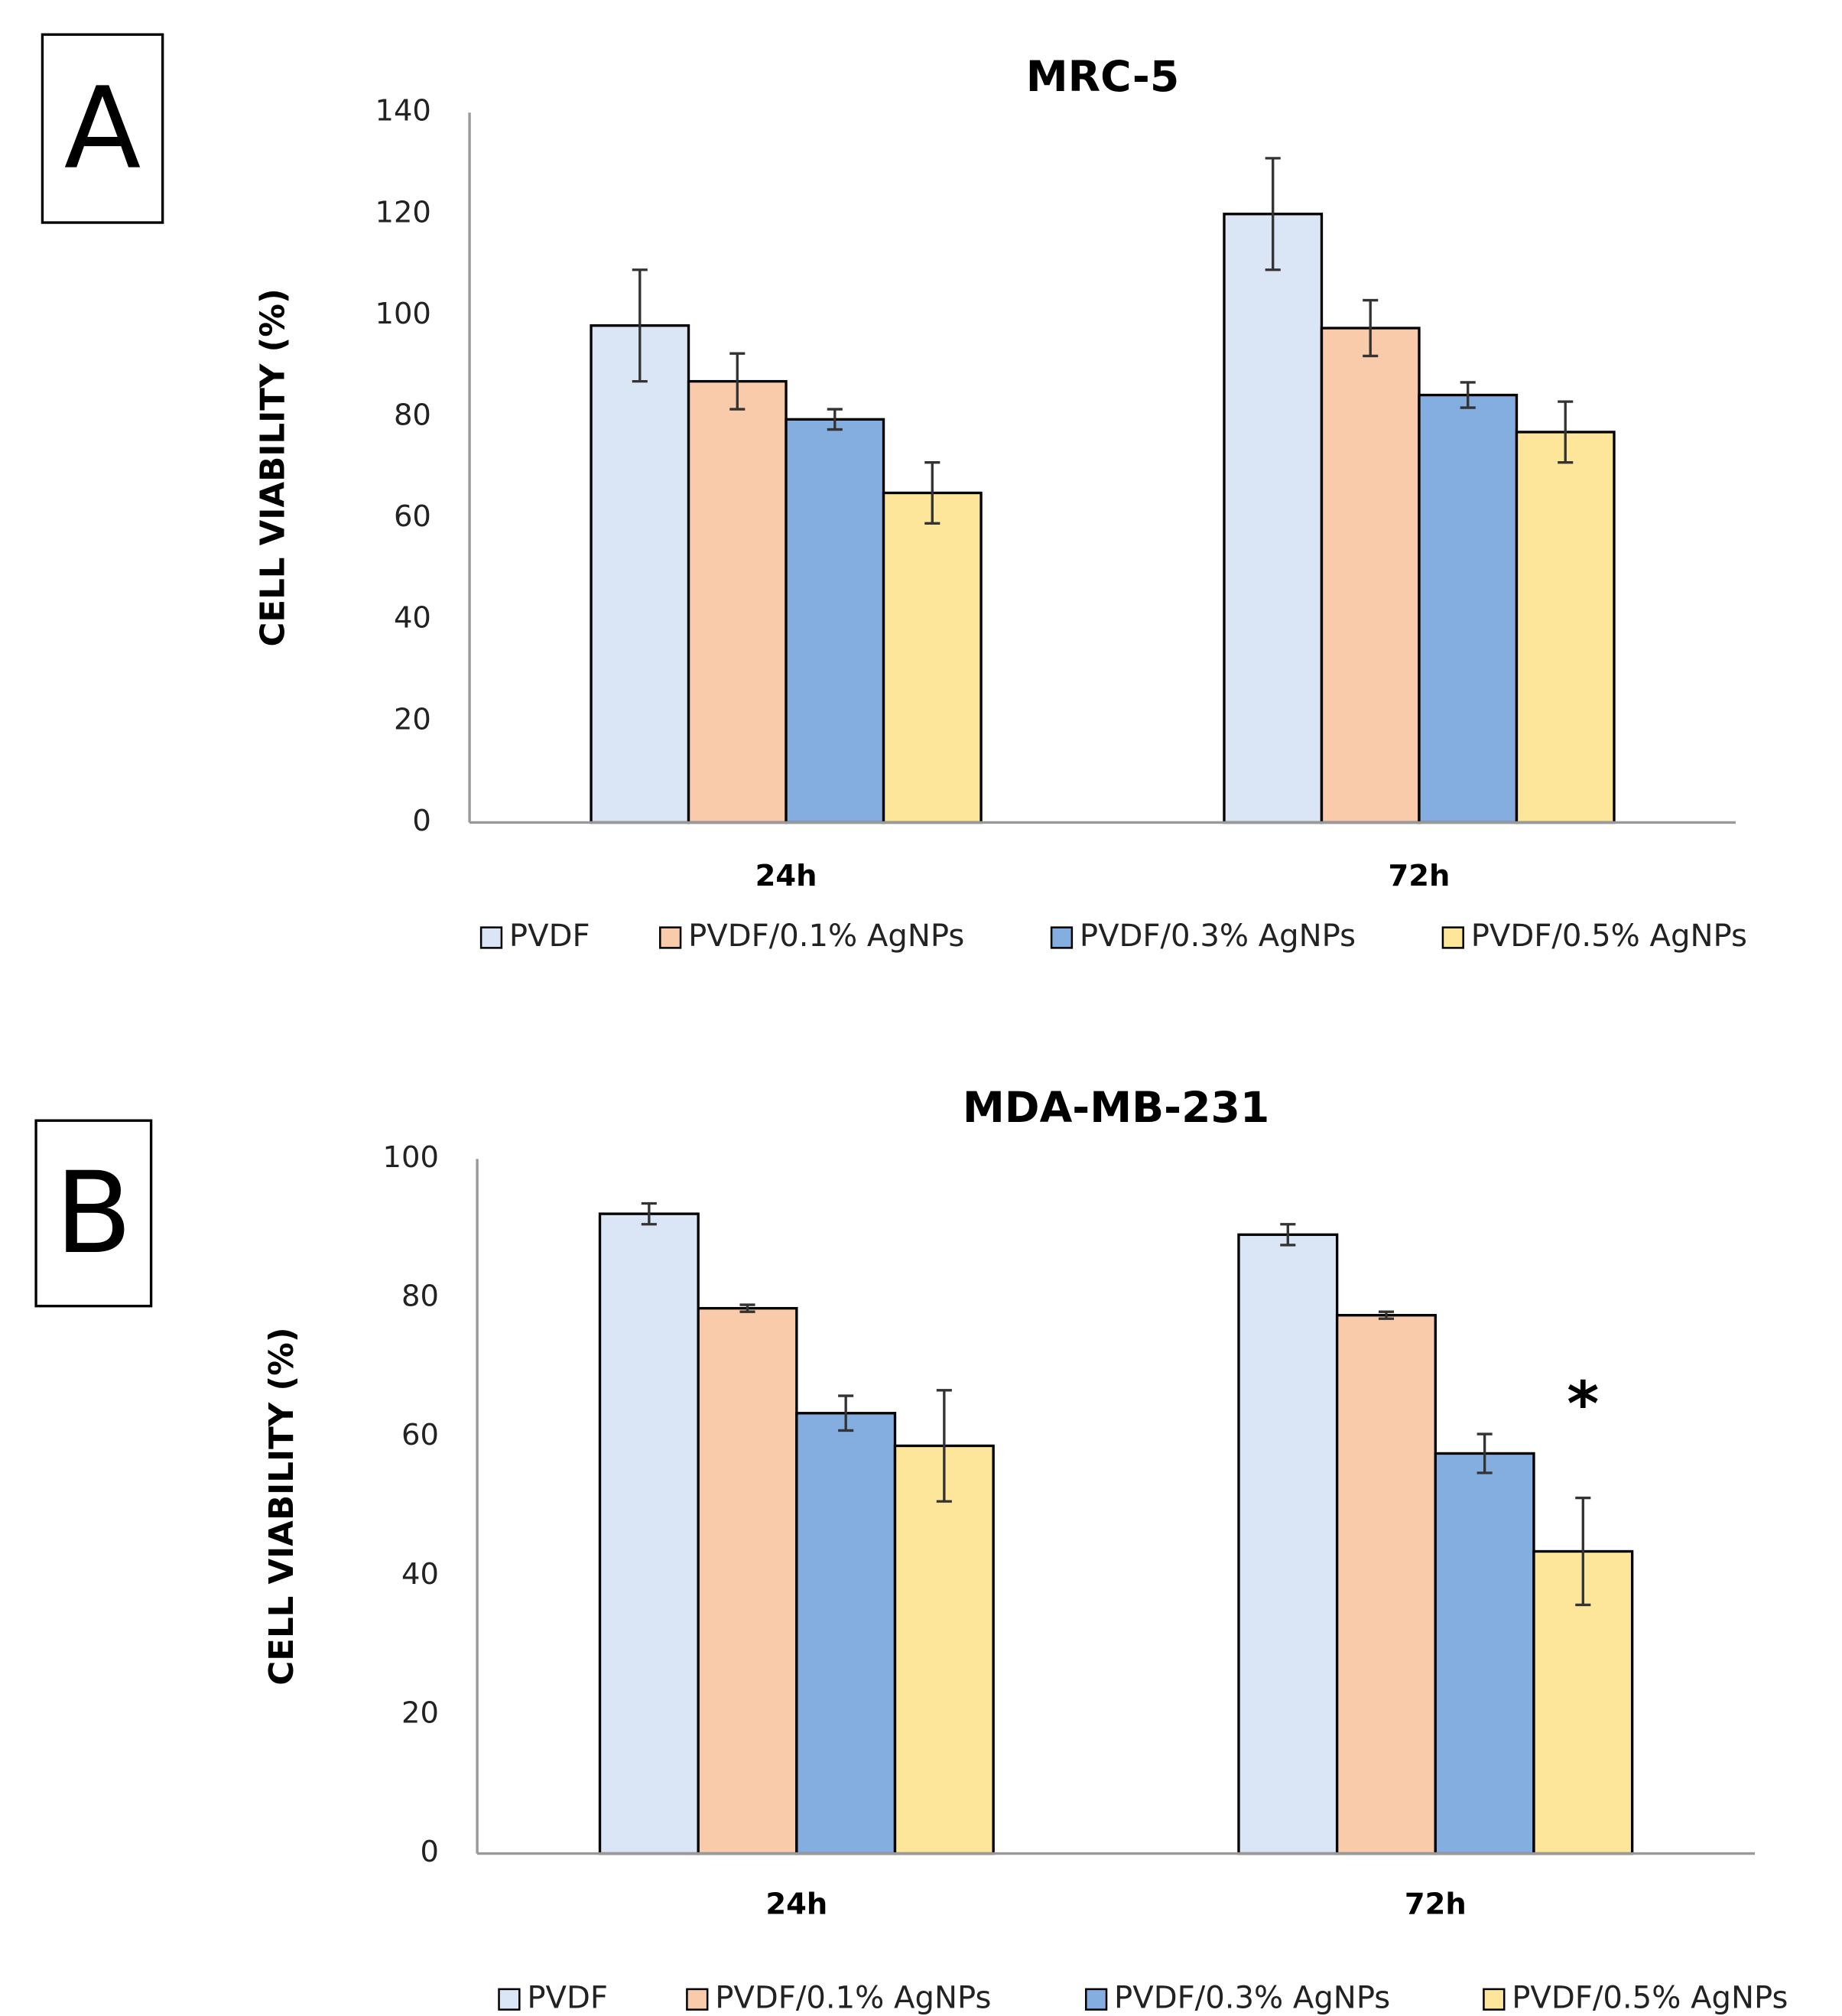 The width and height of the screenshot is (1842, 2016). I want to click on annotation: *, so click(1583, 1403).